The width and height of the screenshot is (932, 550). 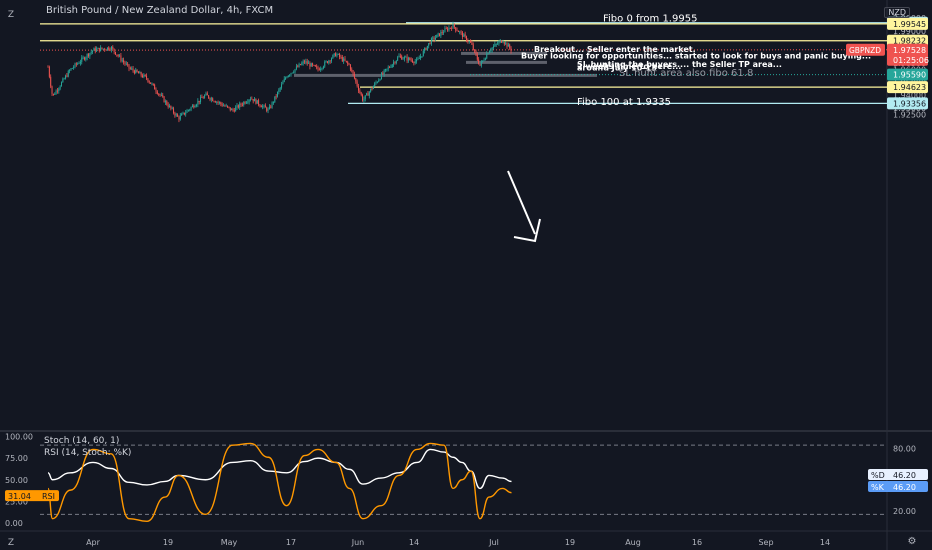 What do you see at coordinates (521, 202) in the screenshot?
I see `arrow-shaft` at bounding box center [521, 202].